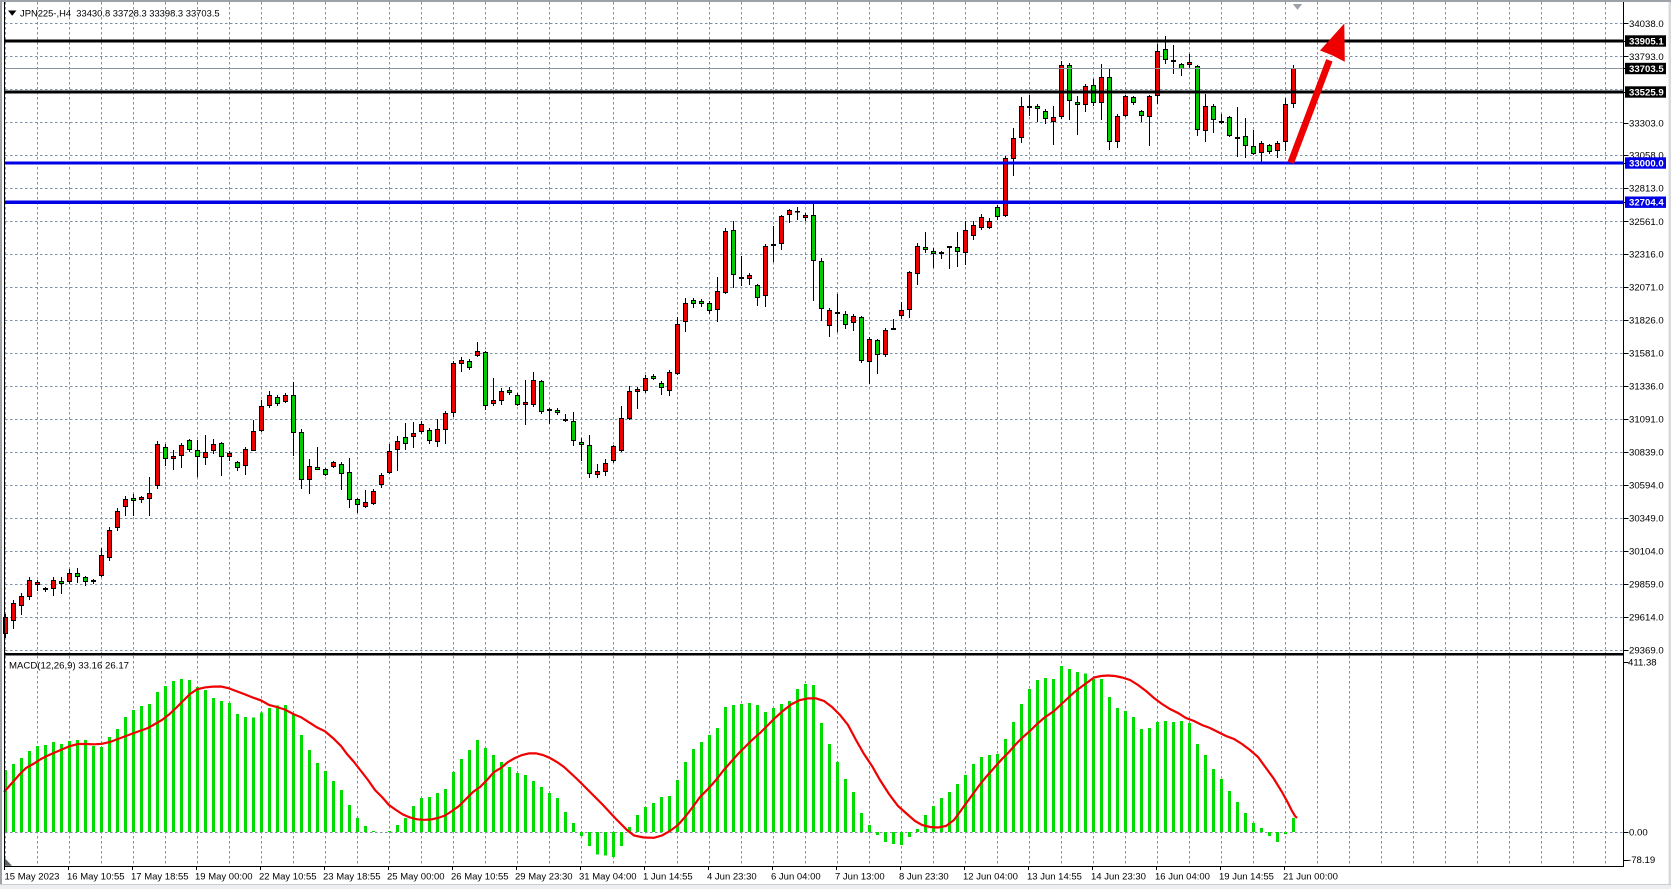 This screenshot has width=1671, height=889. I want to click on svg-text: 32561.0, so click(1646, 222).